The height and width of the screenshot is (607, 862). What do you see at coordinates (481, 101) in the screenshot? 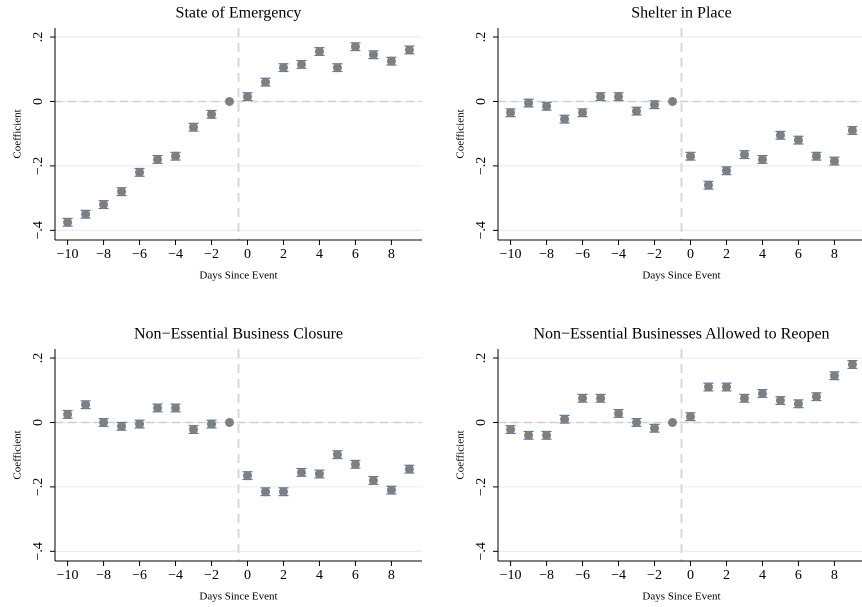
I see `y-tick-label: 0` at bounding box center [481, 101].